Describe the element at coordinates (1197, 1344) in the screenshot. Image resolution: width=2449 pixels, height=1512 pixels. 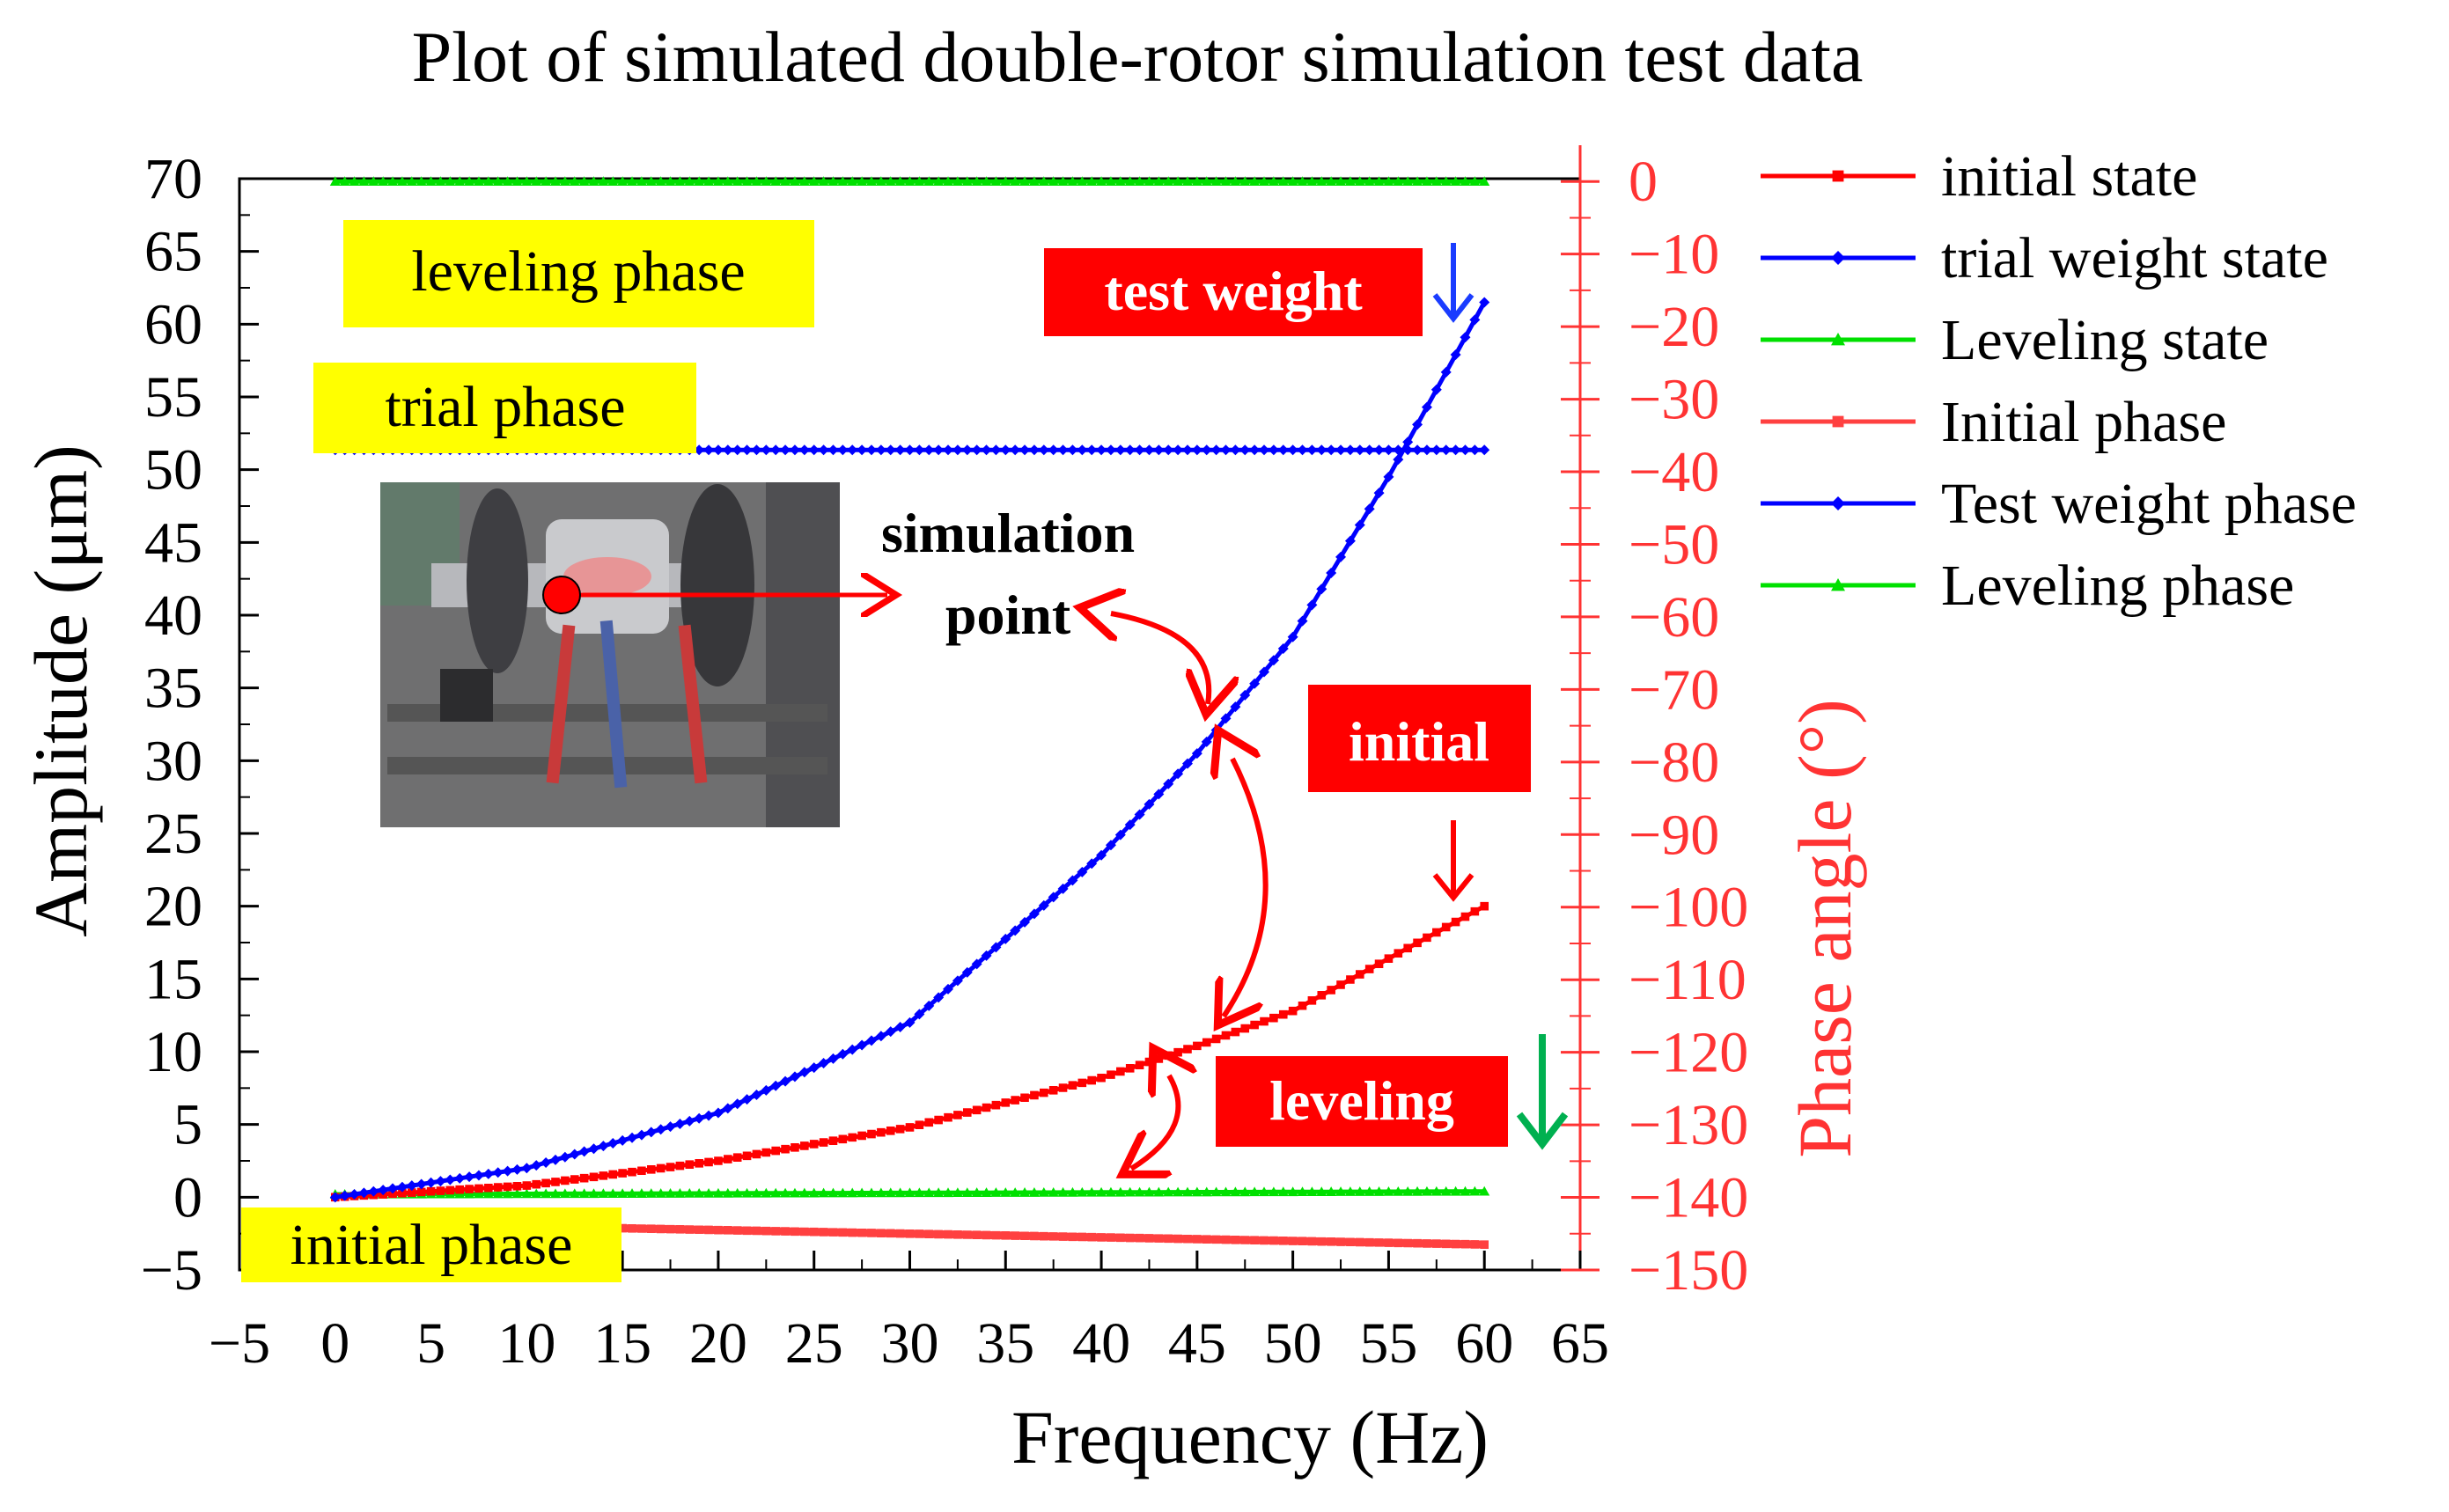
I see `x-tick-label: 45` at that location.